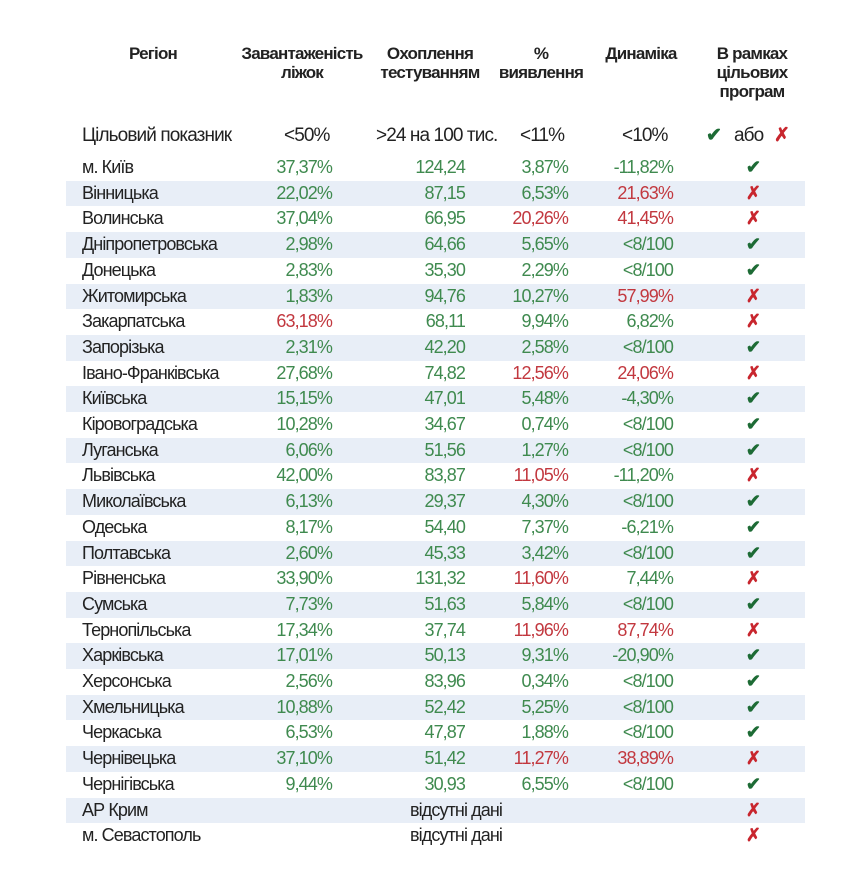  What do you see at coordinates (120, 192) in the screenshot?
I see `region-name: Вінницька` at bounding box center [120, 192].